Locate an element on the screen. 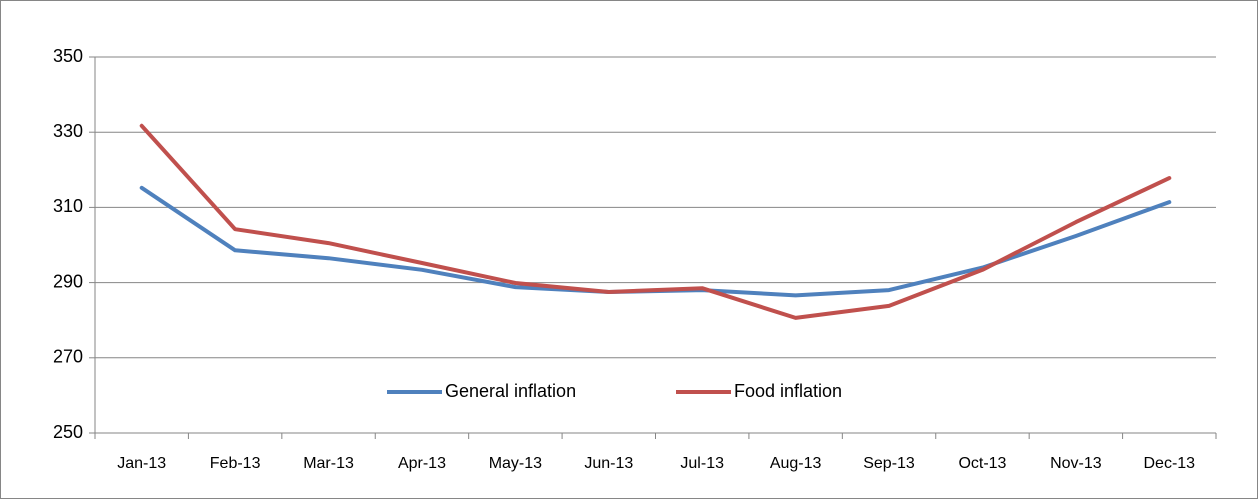 The image size is (1258, 499). x-tick-label: Apr-13 is located at coordinates (422, 463).